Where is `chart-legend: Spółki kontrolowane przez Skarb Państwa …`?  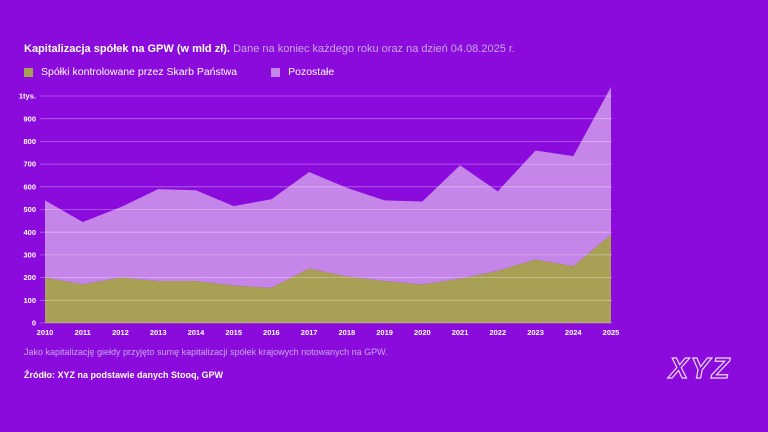
chart-legend: Spółki kontrolowane przez Skarb Państwa … is located at coordinates (179, 72).